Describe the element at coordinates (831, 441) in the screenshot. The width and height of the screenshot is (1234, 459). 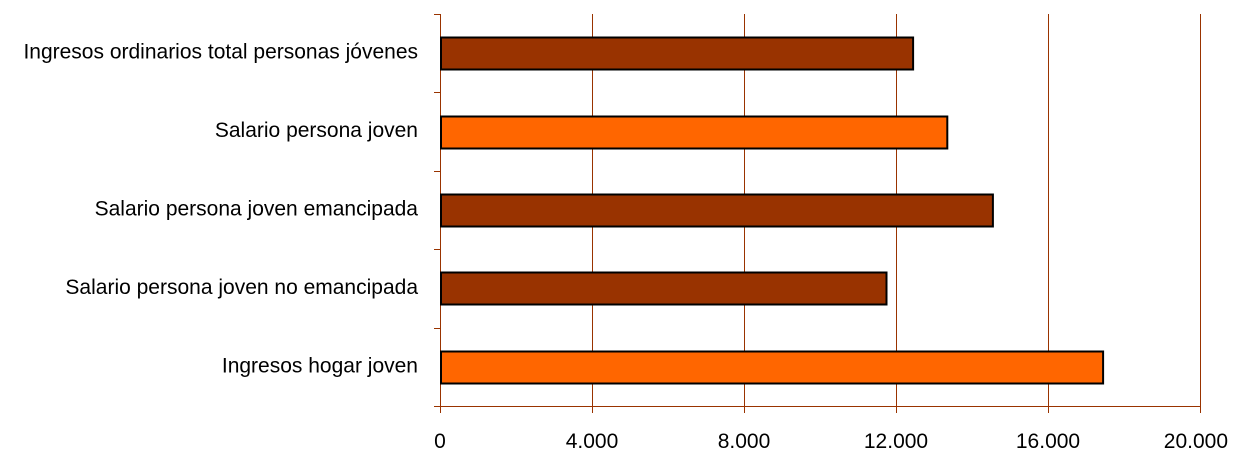
I see `x-tick-labels: 0 4.000 8.000 12.000 16.000 20.000` at that location.